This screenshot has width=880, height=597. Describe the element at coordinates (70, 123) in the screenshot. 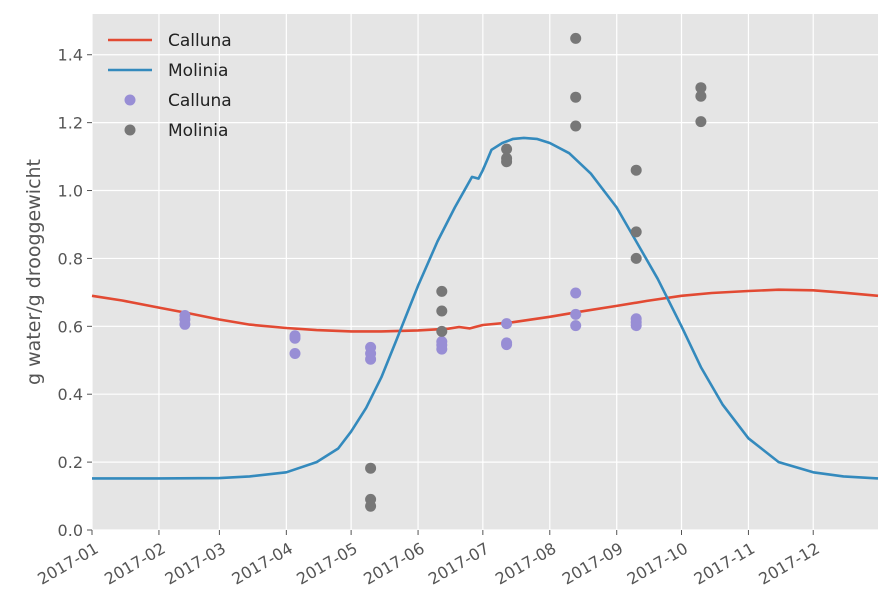

I see `y-tick-label: 1.2` at that location.